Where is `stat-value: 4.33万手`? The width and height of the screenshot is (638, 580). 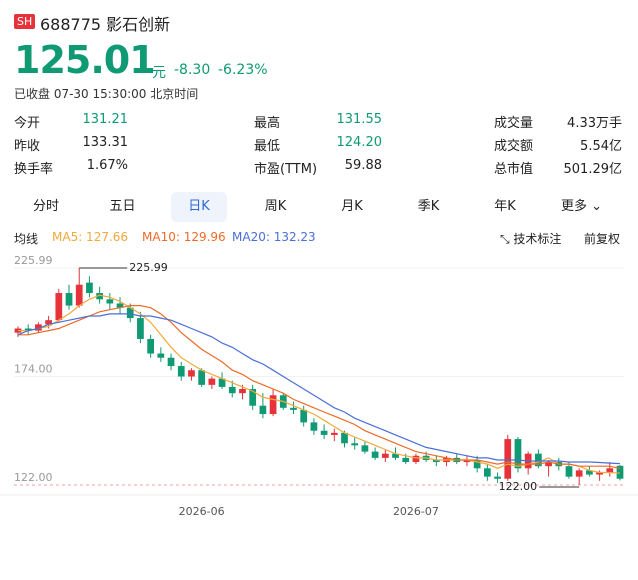
stat-value: 4.33万手 is located at coordinates (594, 123).